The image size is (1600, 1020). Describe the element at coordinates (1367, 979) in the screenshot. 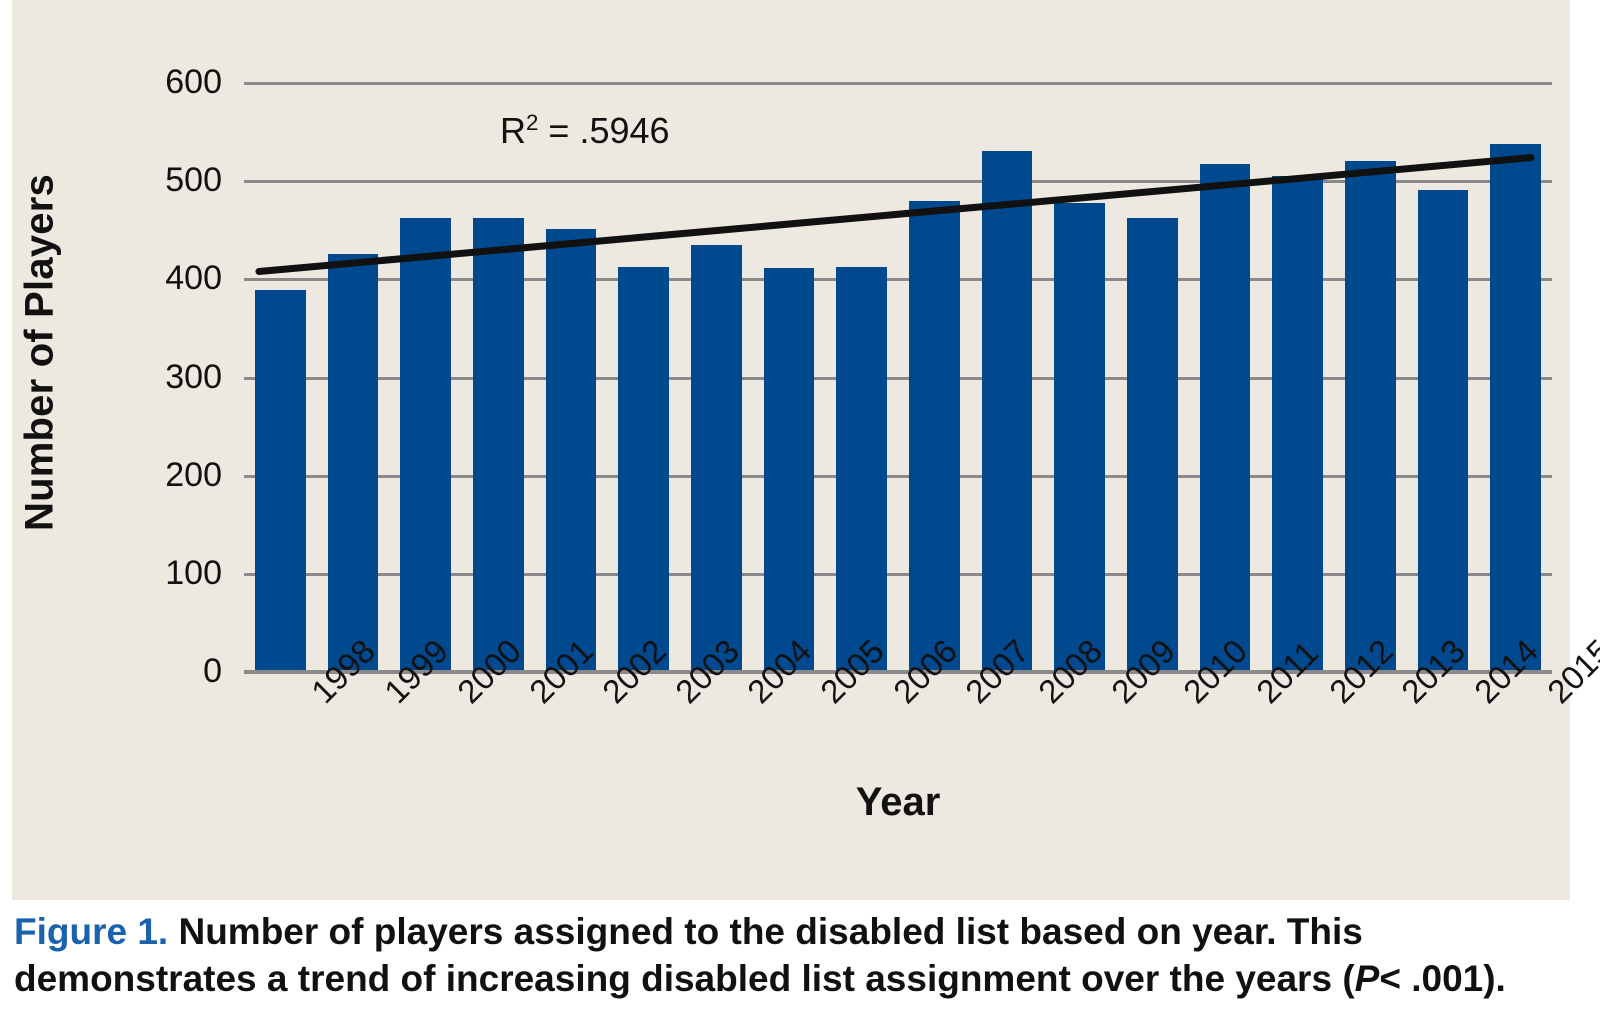

I see `figure-caption-stat-symbol: P` at that location.